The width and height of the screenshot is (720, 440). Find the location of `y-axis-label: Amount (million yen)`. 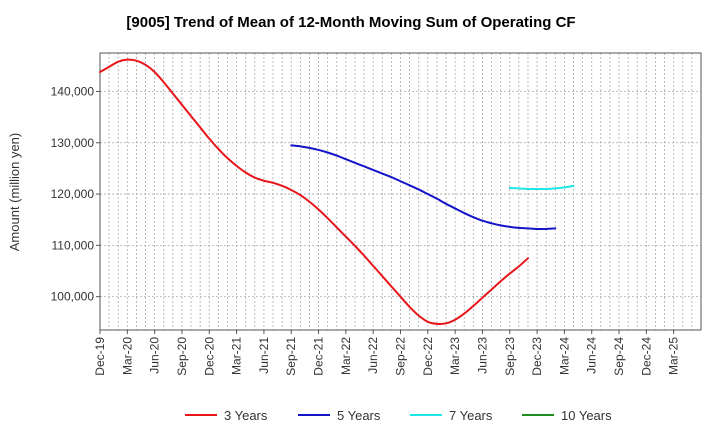

y-axis-label: Amount (million yen) is located at coordinates (14, 192).